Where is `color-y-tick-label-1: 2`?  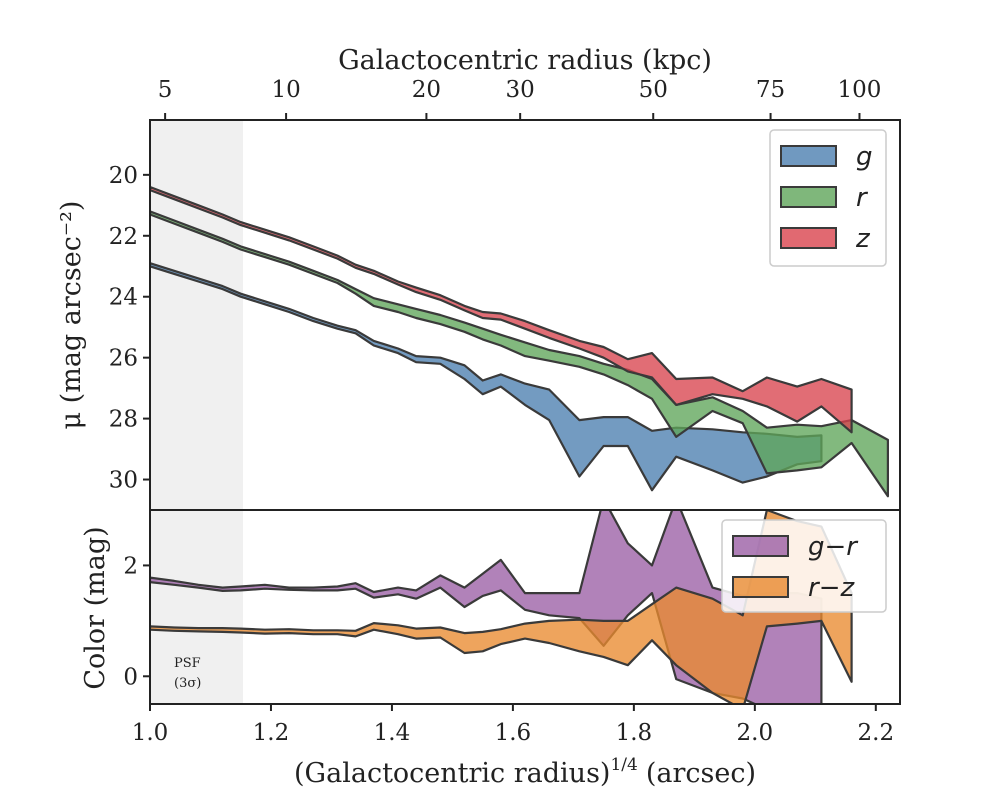 color-y-tick-label-1: 2 is located at coordinates (130, 566).